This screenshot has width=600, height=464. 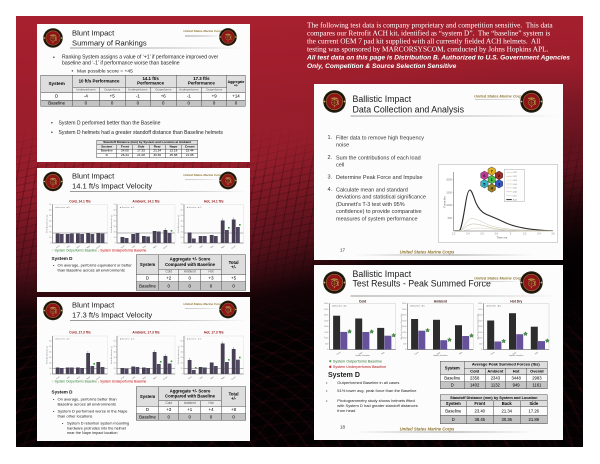 I want to click on svg-text: LC7, so click(x=515, y=197).